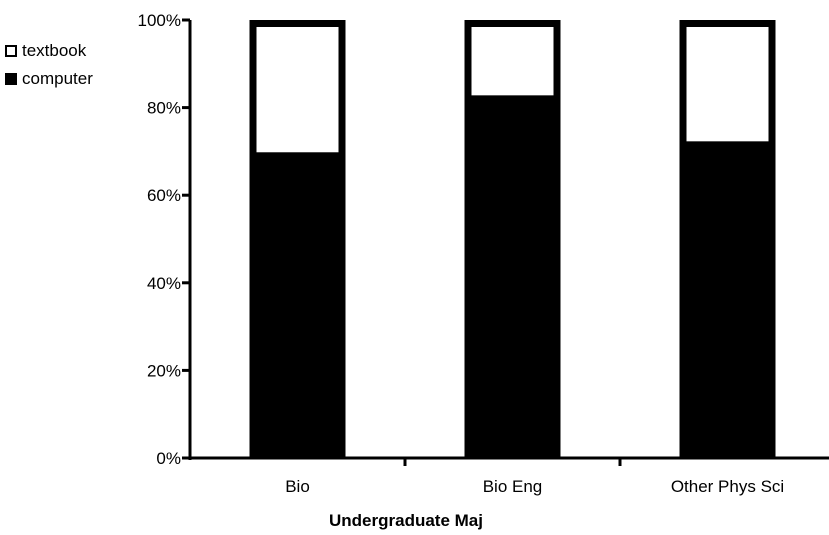  Describe the element at coordinates (168, 458) in the screenshot. I see `y-tick-label-0: 0%` at that location.